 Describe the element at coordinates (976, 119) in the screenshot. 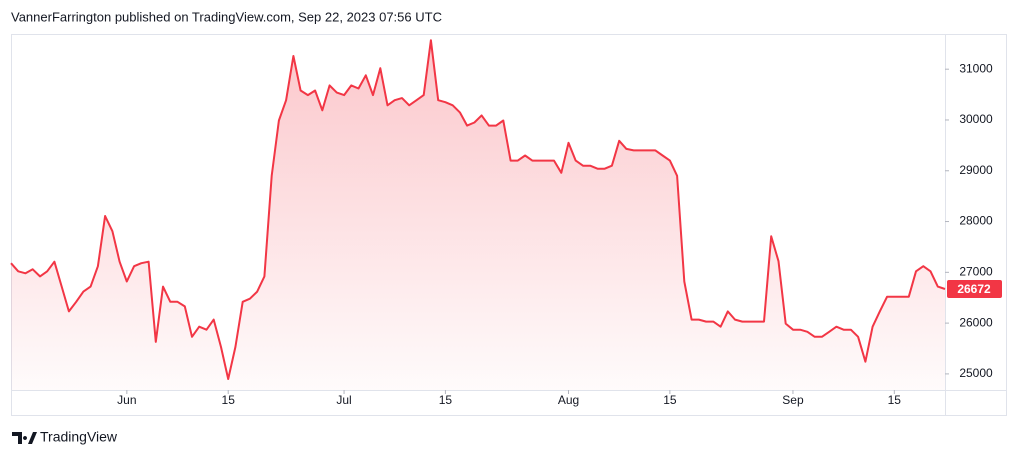

I see `y-tick-label: 30000` at that location.